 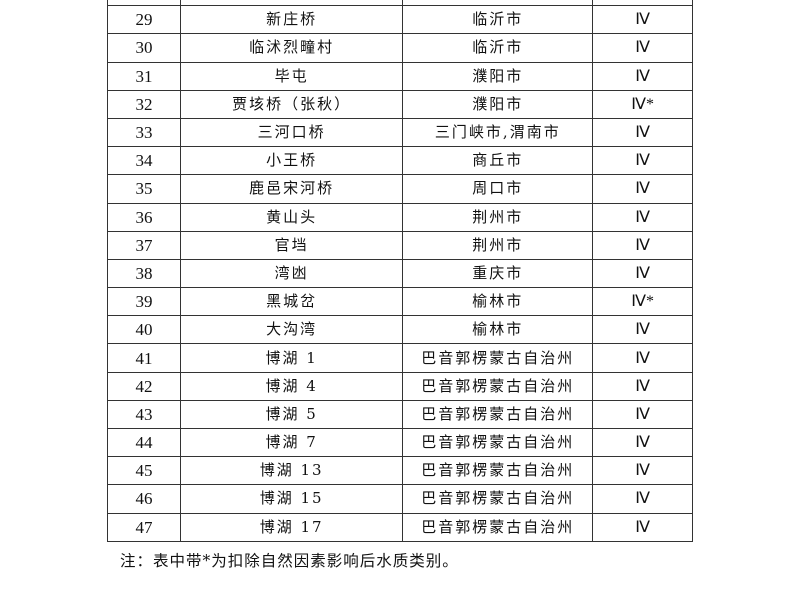 I want to click on city: 三门峡市,渭南市, so click(x=498, y=132).